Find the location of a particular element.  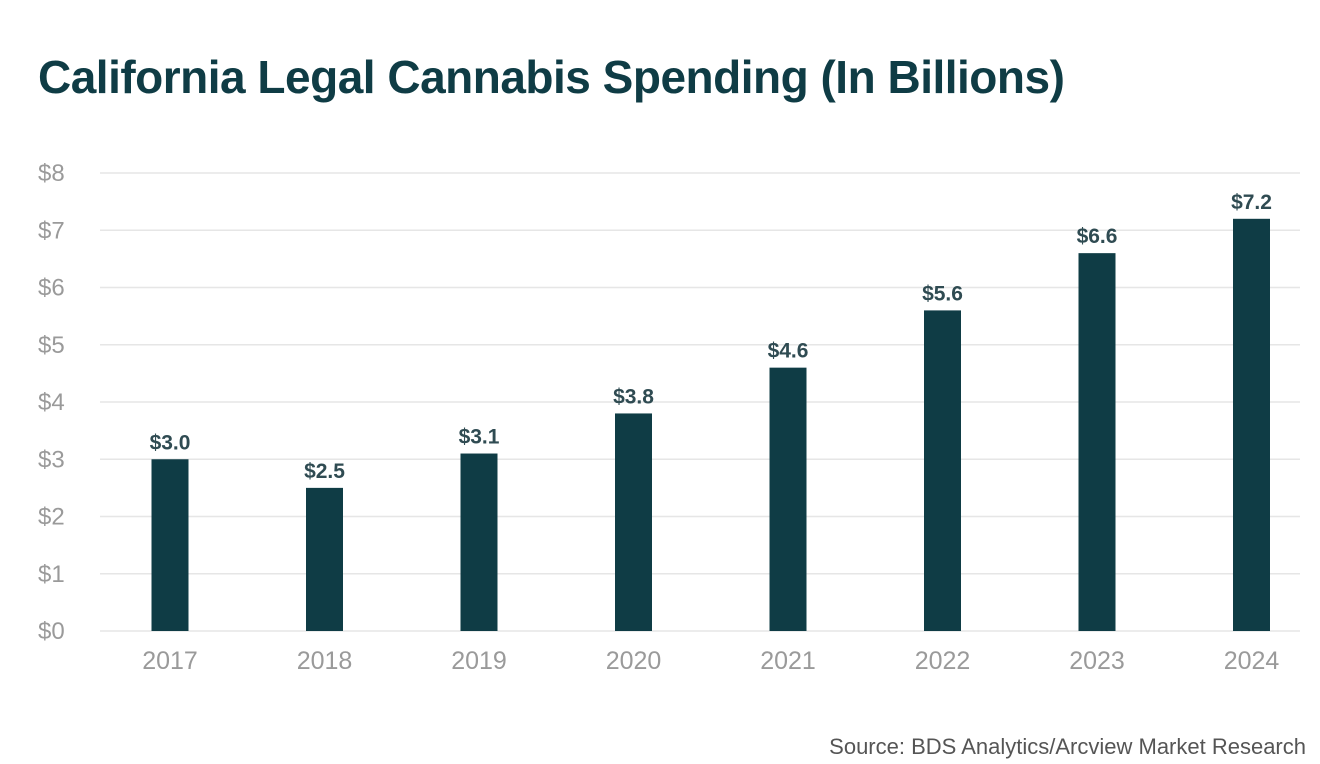

bar-2019 is located at coordinates (479, 542).